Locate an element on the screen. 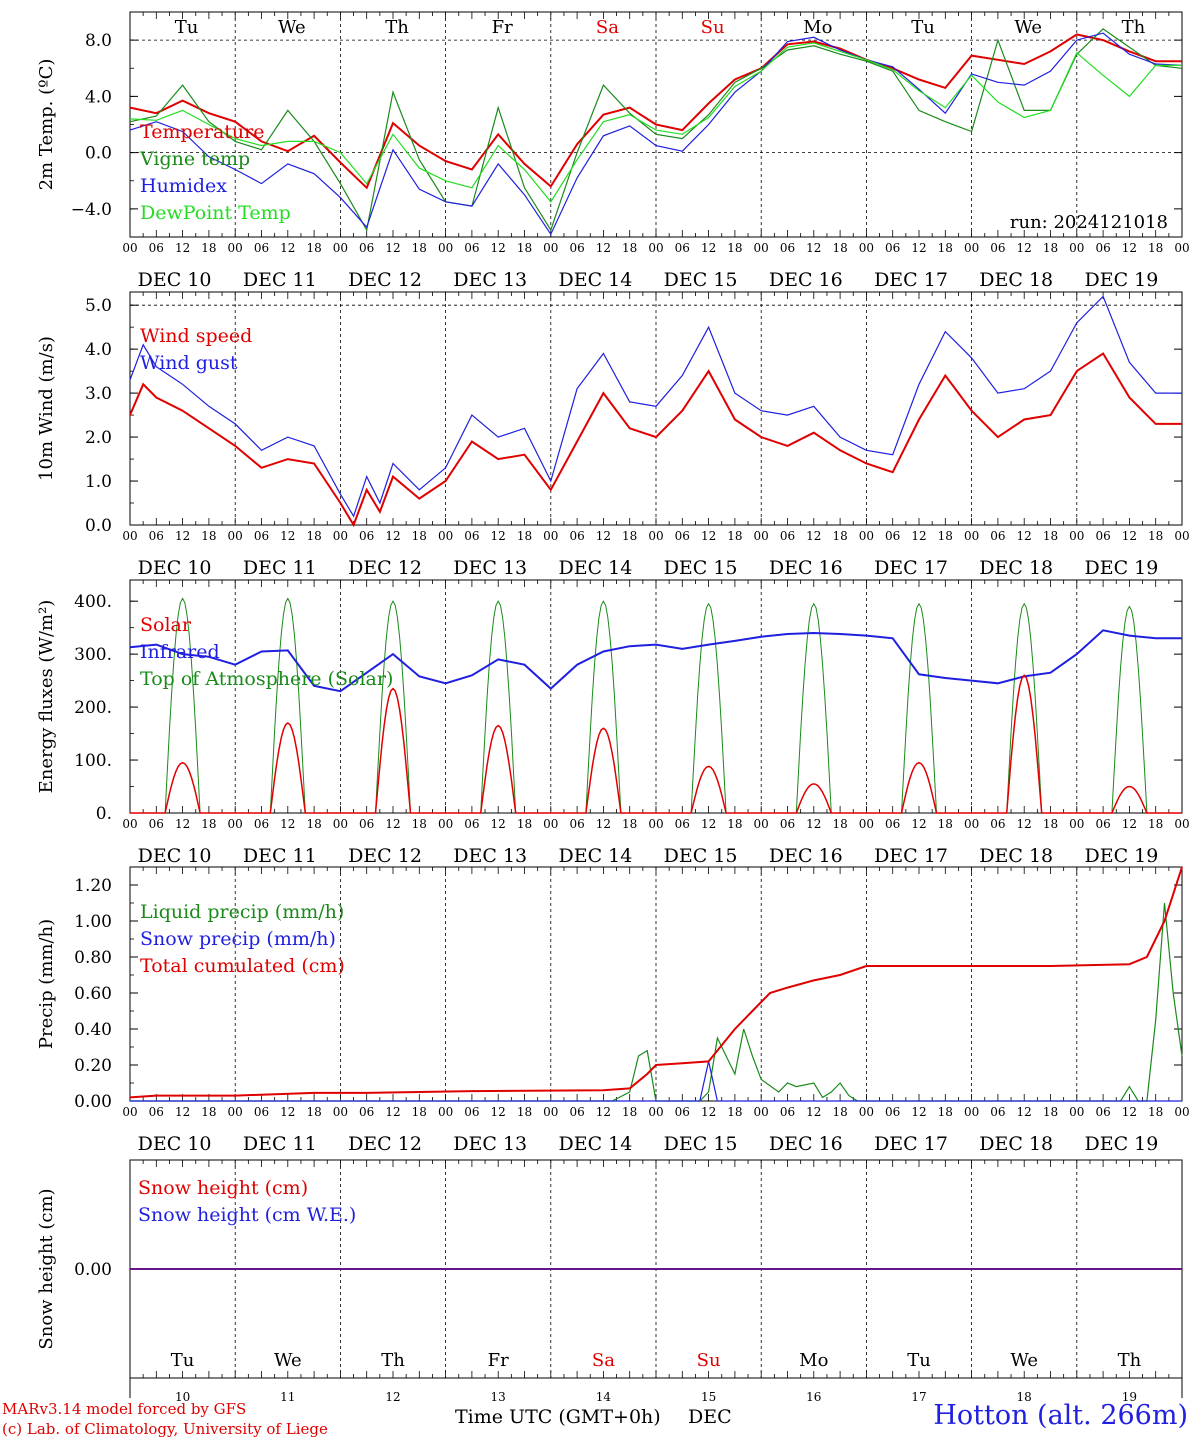 The image size is (1194, 1440). day-number: 19 is located at coordinates (1129, 1397).